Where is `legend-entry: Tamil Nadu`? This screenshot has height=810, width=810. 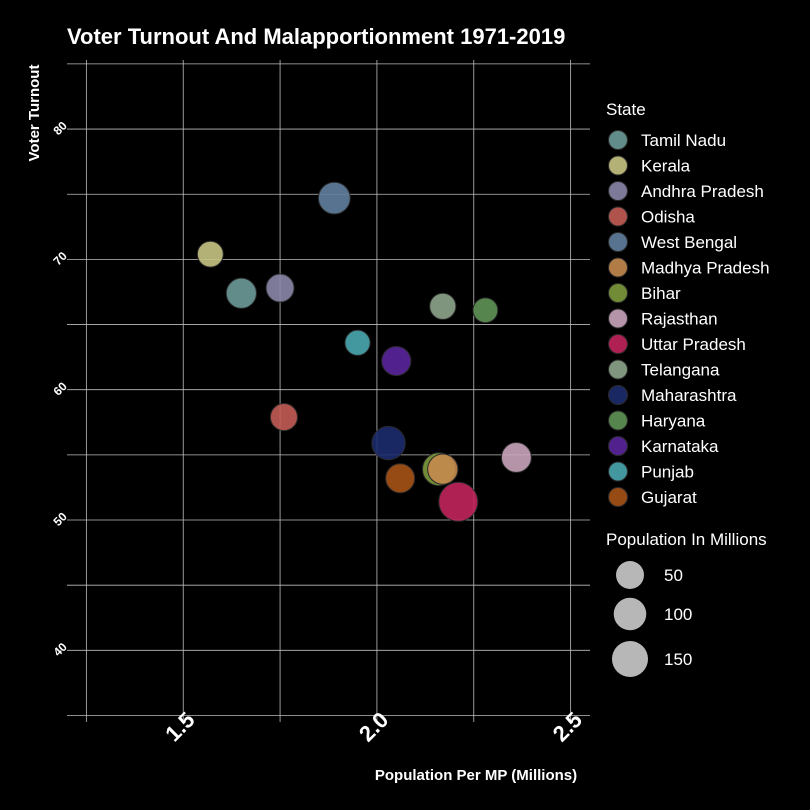
legend-entry: Tamil Nadu is located at coordinates (667, 140).